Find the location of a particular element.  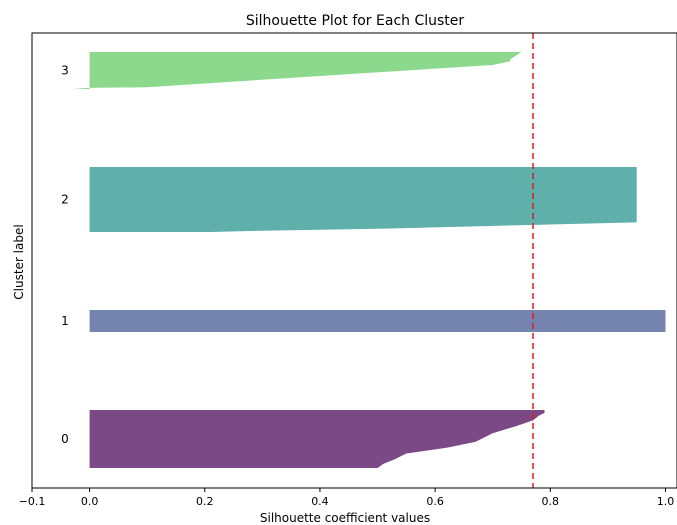

x-tick-label: 0.2 is located at coordinates (205, 501).